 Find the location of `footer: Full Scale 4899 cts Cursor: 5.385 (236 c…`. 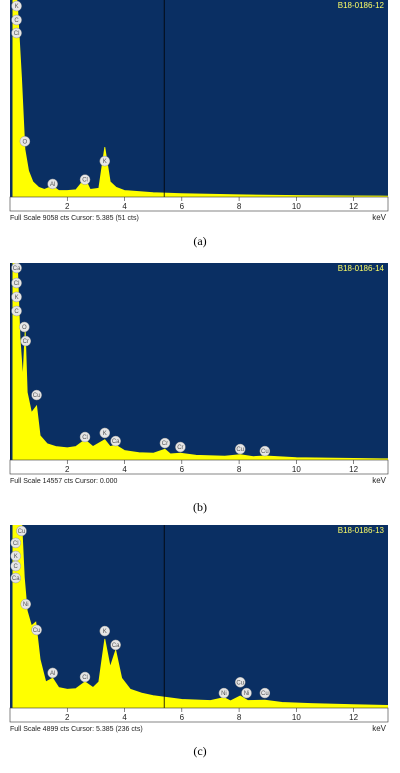

footer: Full Scale 4899 cts Cursor: 5.385 (236 c… is located at coordinates (76, 729).